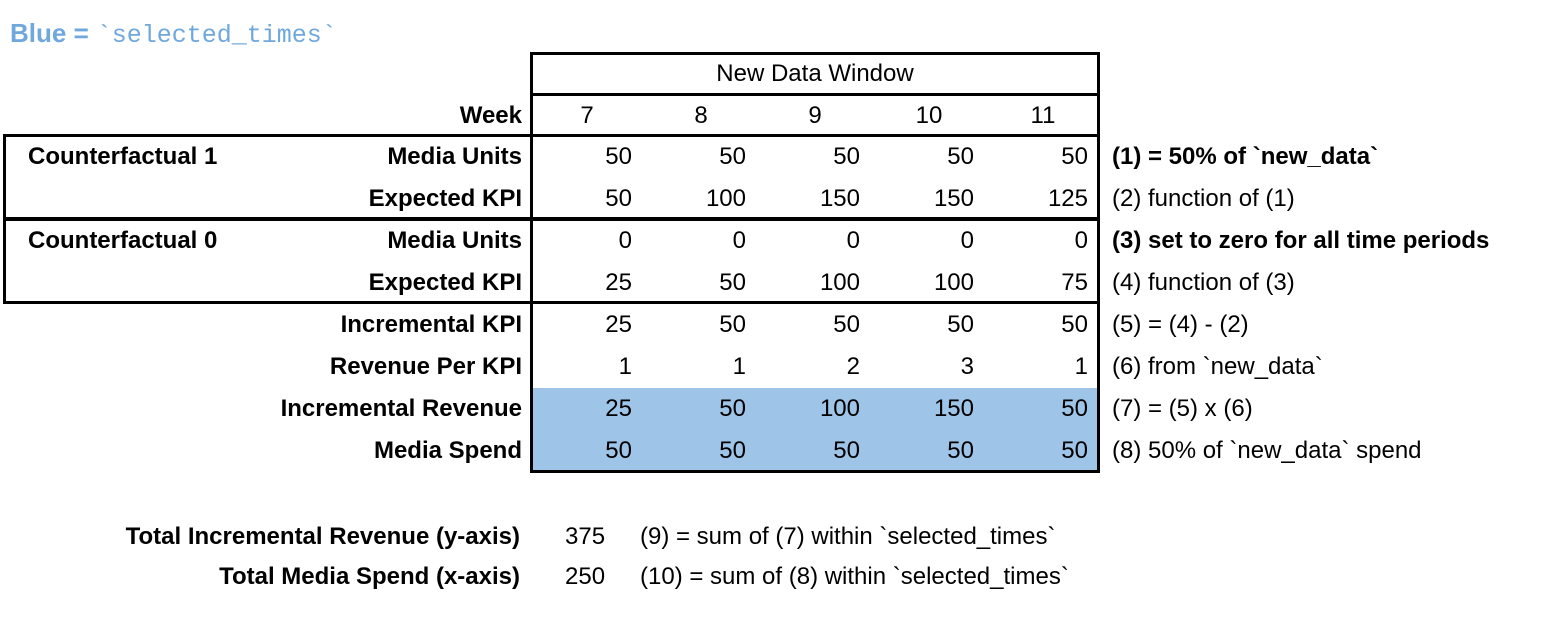 The width and height of the screenshot is (1544, 620). I want to click on row-annotation: (6) from `new_data`, so click(1217, 366).